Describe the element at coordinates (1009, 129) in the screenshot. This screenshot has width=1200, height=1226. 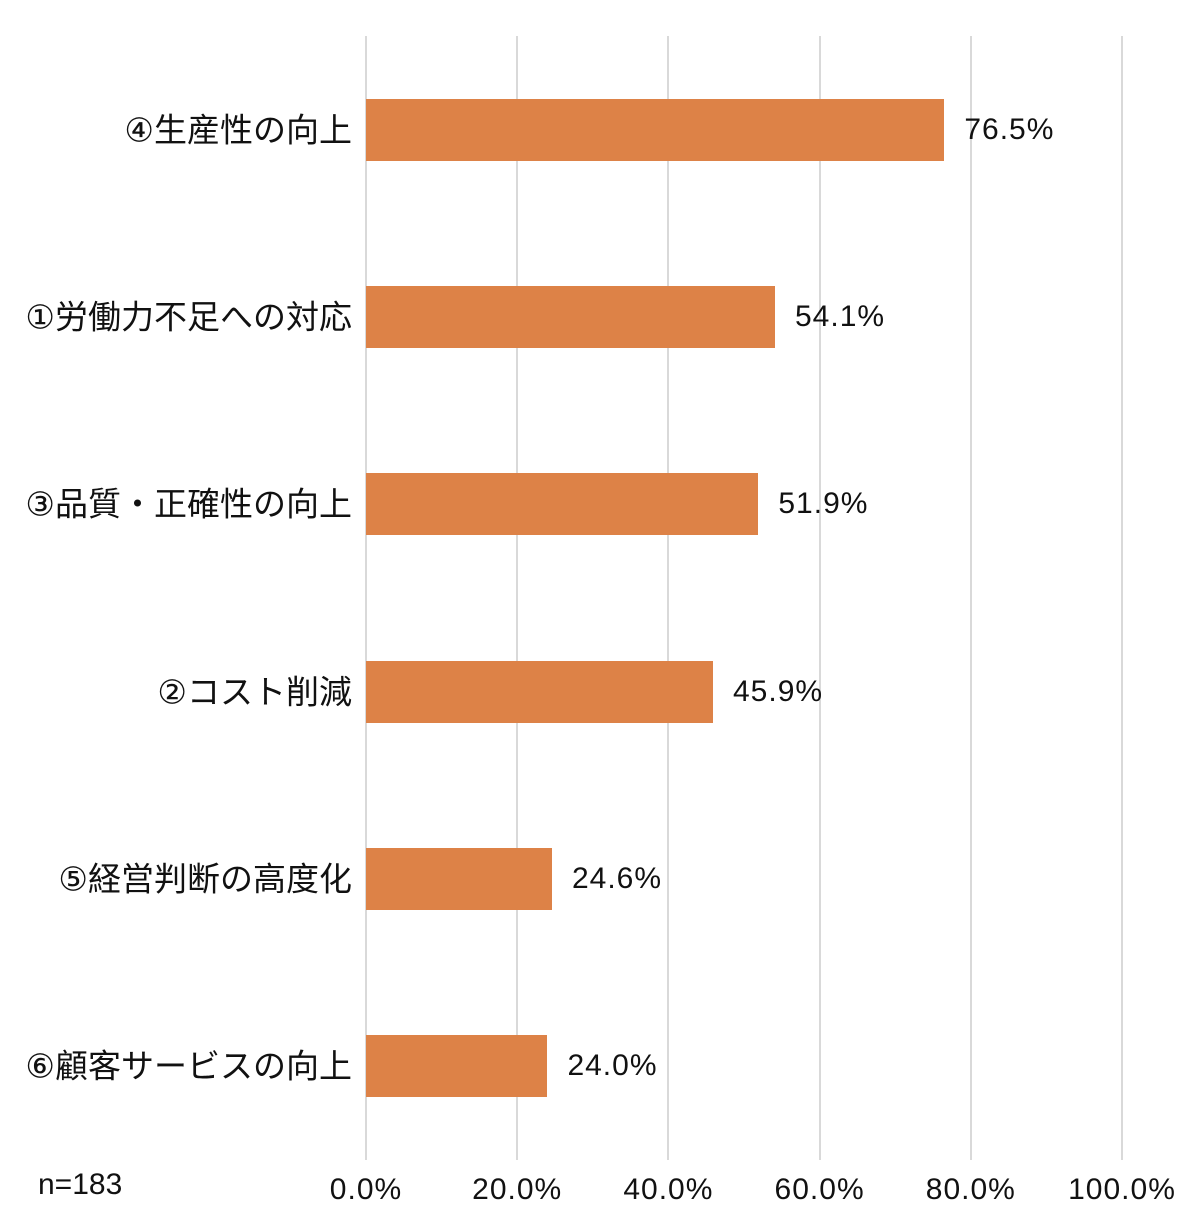
I see `value-label: 76.5%` at that location.